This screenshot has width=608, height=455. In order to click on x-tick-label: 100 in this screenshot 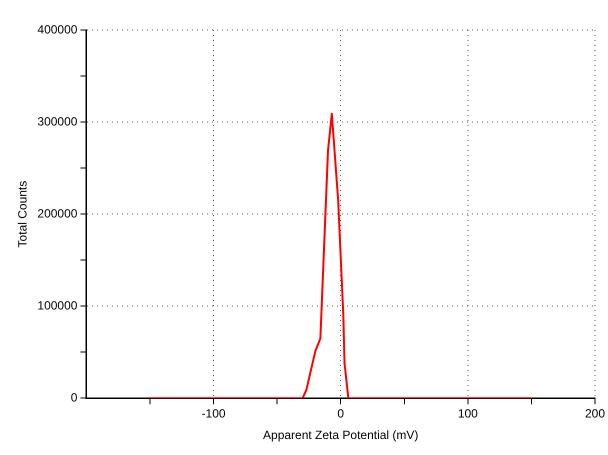, I will do `click(468, 413)`.